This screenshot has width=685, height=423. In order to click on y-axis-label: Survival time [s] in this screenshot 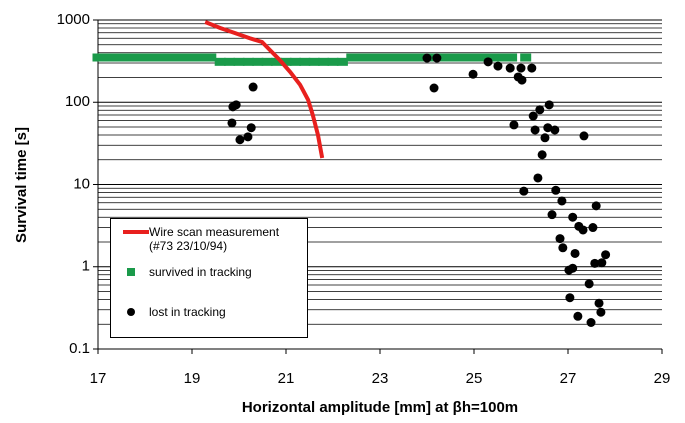, I will do `click(21, 185)`.